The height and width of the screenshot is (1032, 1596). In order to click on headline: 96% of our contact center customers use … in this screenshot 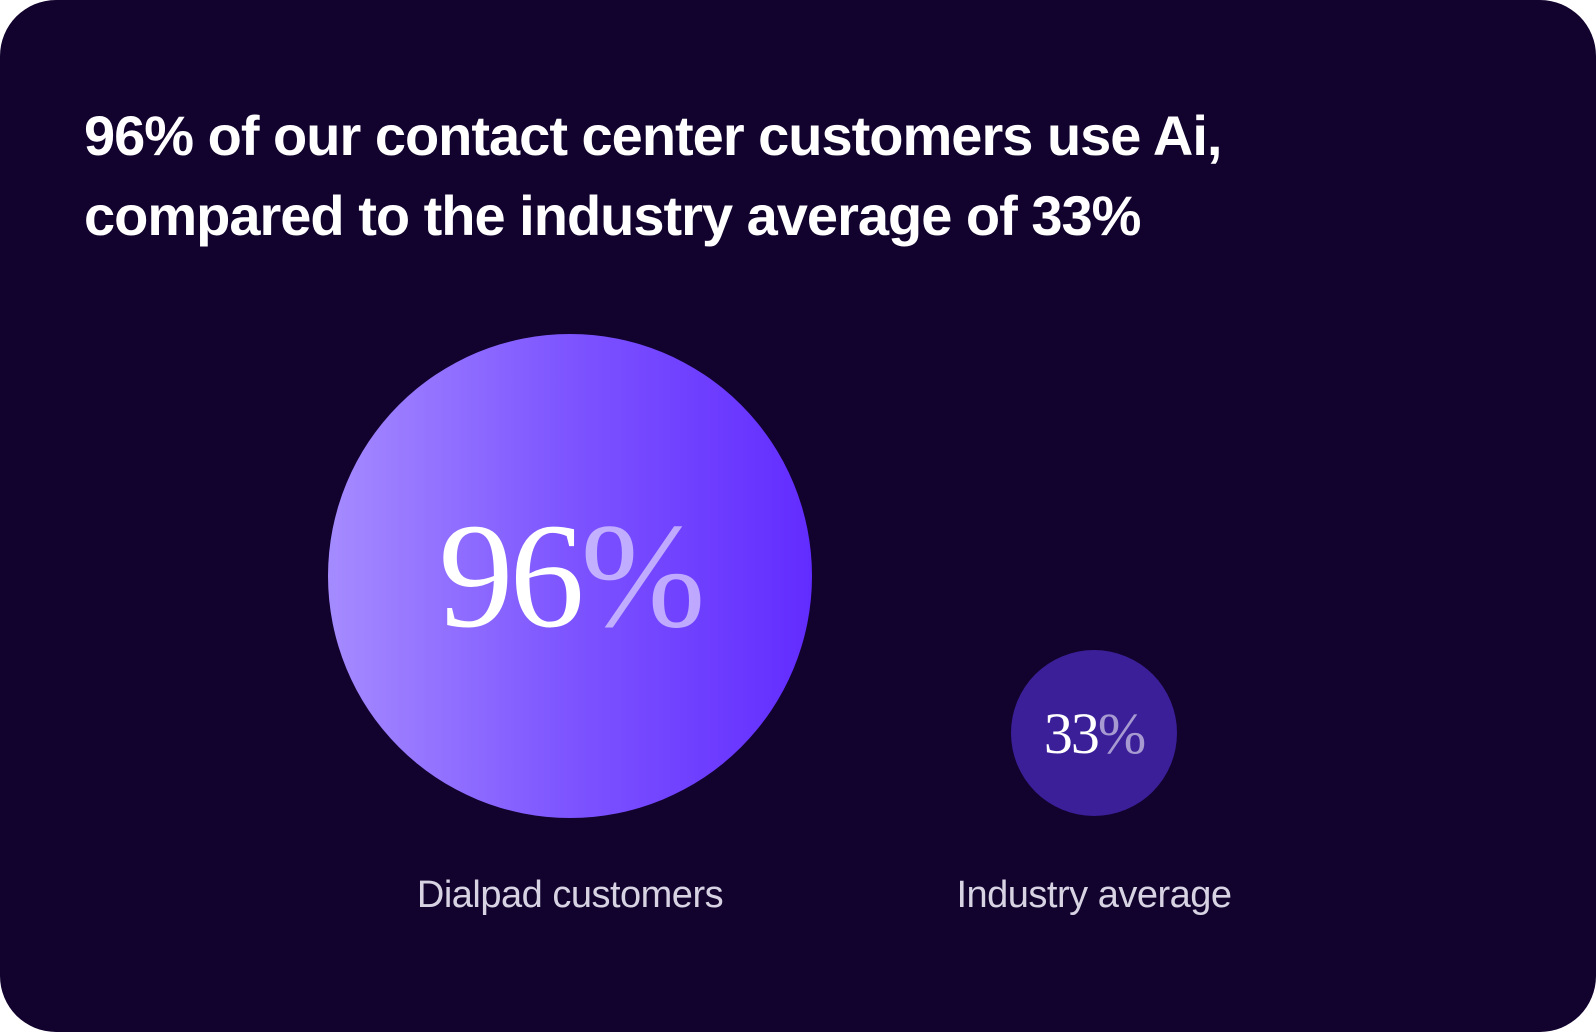, I will do `click(653, 176)`.